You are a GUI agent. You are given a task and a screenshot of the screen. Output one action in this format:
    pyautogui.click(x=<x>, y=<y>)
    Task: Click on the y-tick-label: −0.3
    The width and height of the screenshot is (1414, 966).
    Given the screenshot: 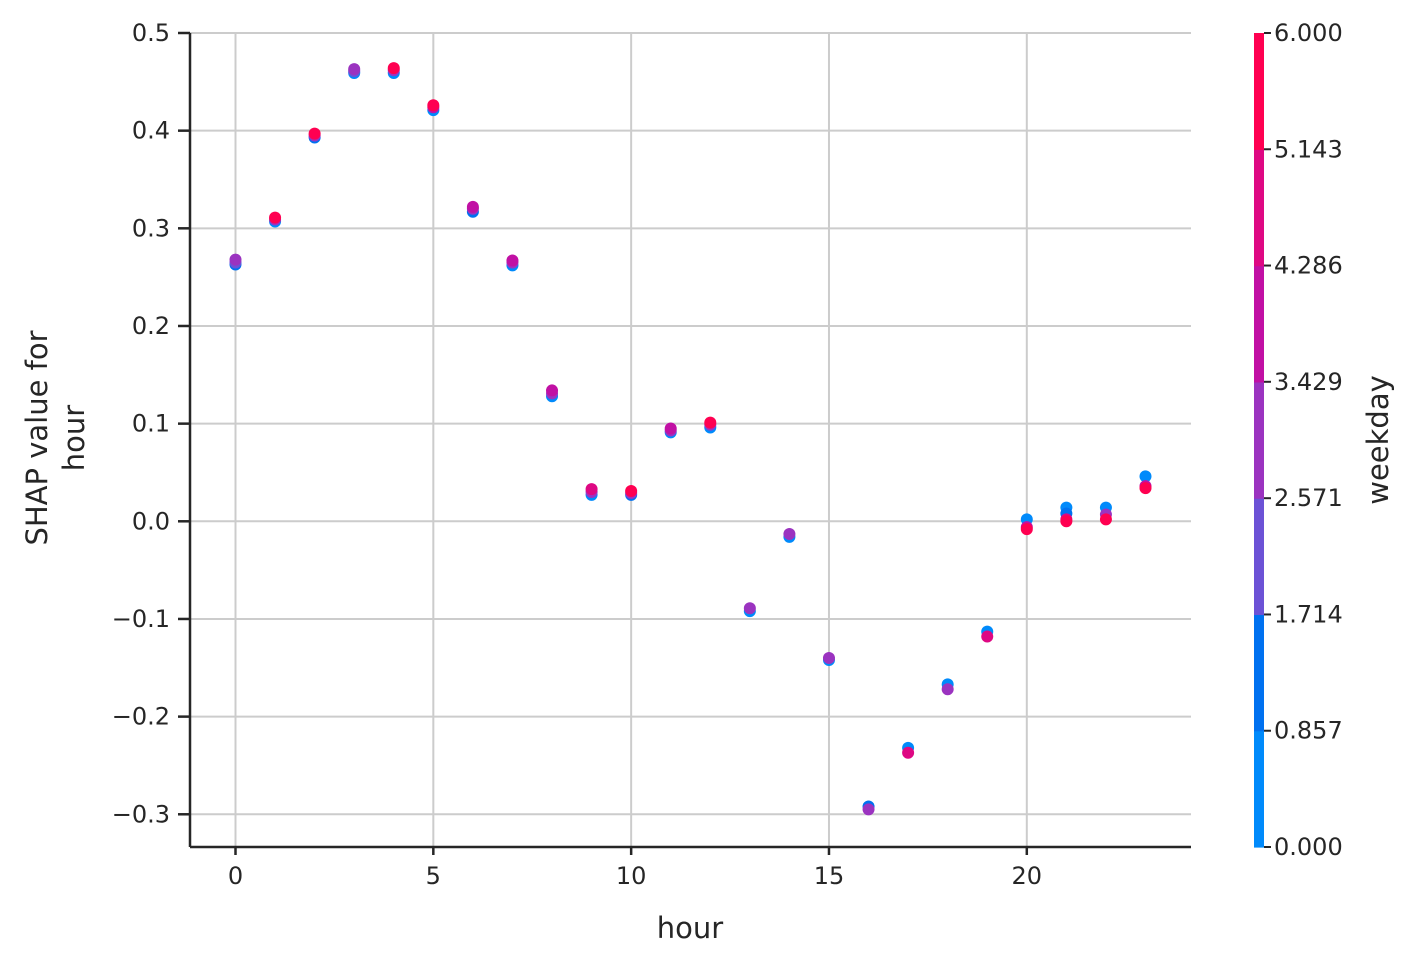 What is the action you would take?
    pyautogui.click(x=141, y=814)
    